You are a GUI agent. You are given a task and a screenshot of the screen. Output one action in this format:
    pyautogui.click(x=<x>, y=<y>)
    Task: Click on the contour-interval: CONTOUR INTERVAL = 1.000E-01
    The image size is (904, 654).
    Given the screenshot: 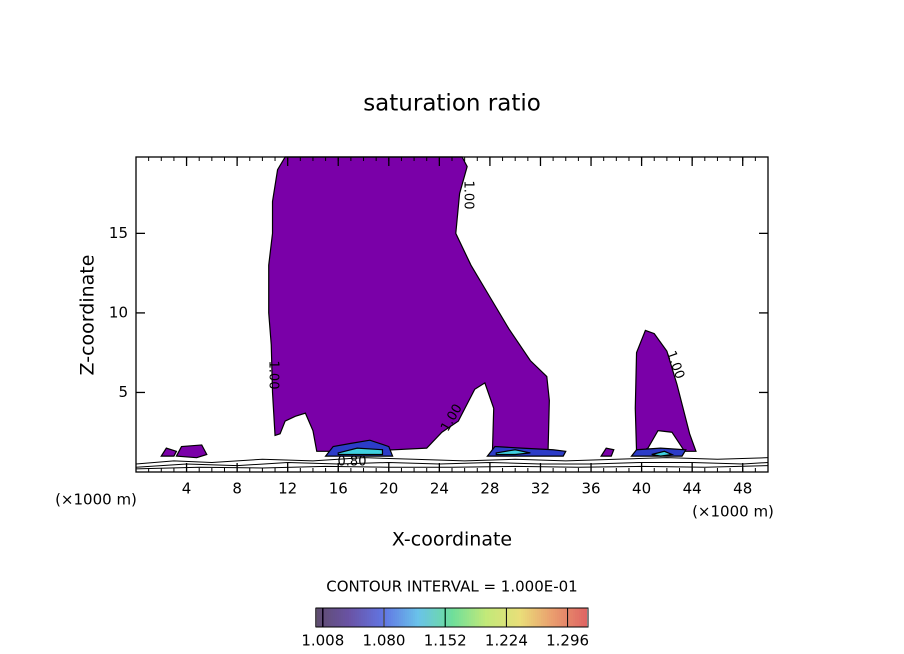 What is the action you would take?
    pyautogui.click(x=451, y=587)
    